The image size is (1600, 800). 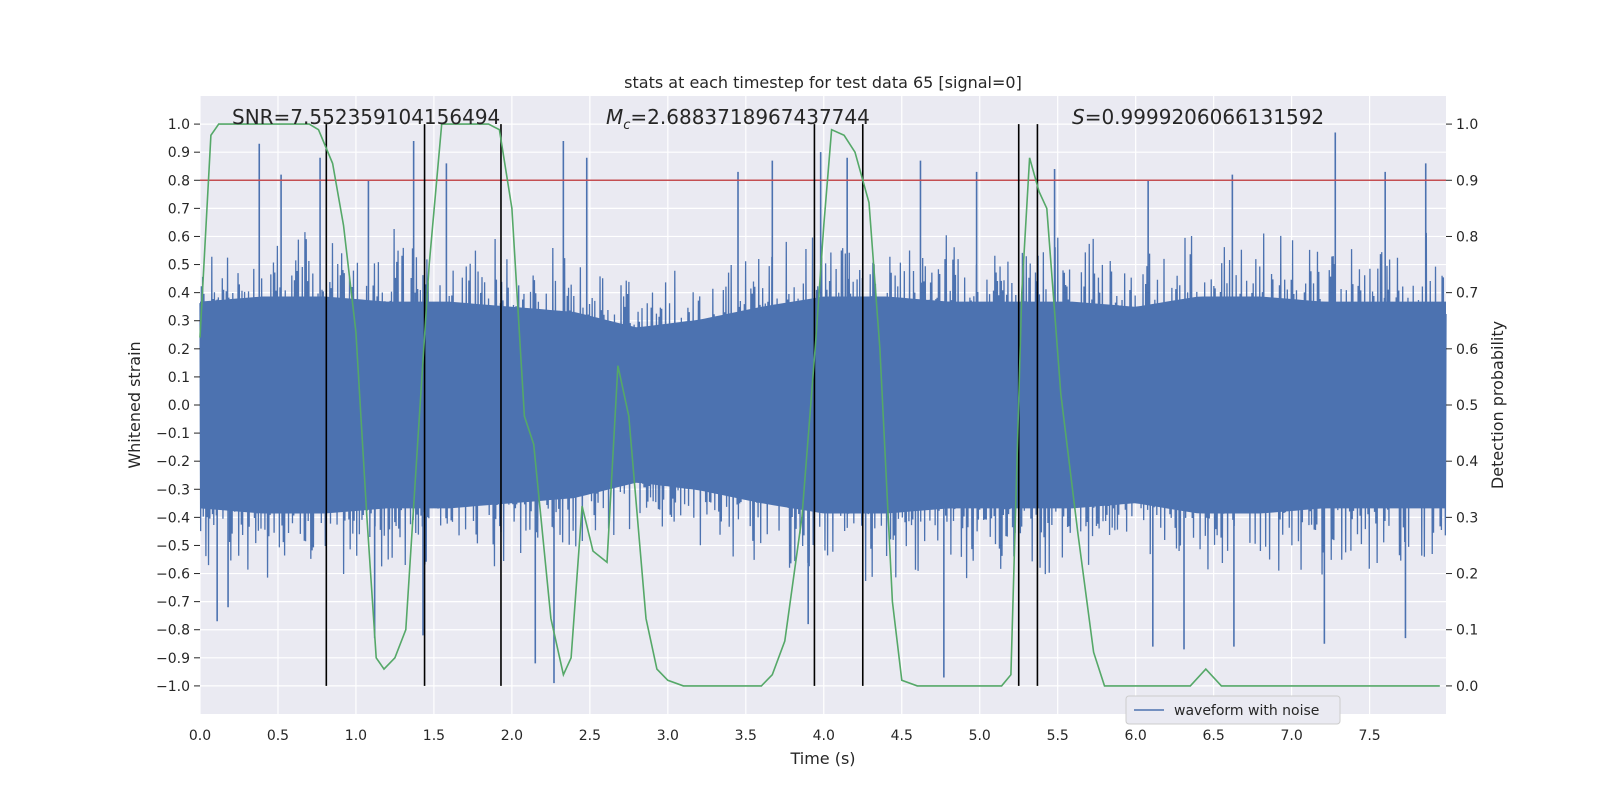 What do you see at coordinates (626, 125) in the screenshot?
I see `chirp-mass-subscript: c` at bounding box center [626, 125].